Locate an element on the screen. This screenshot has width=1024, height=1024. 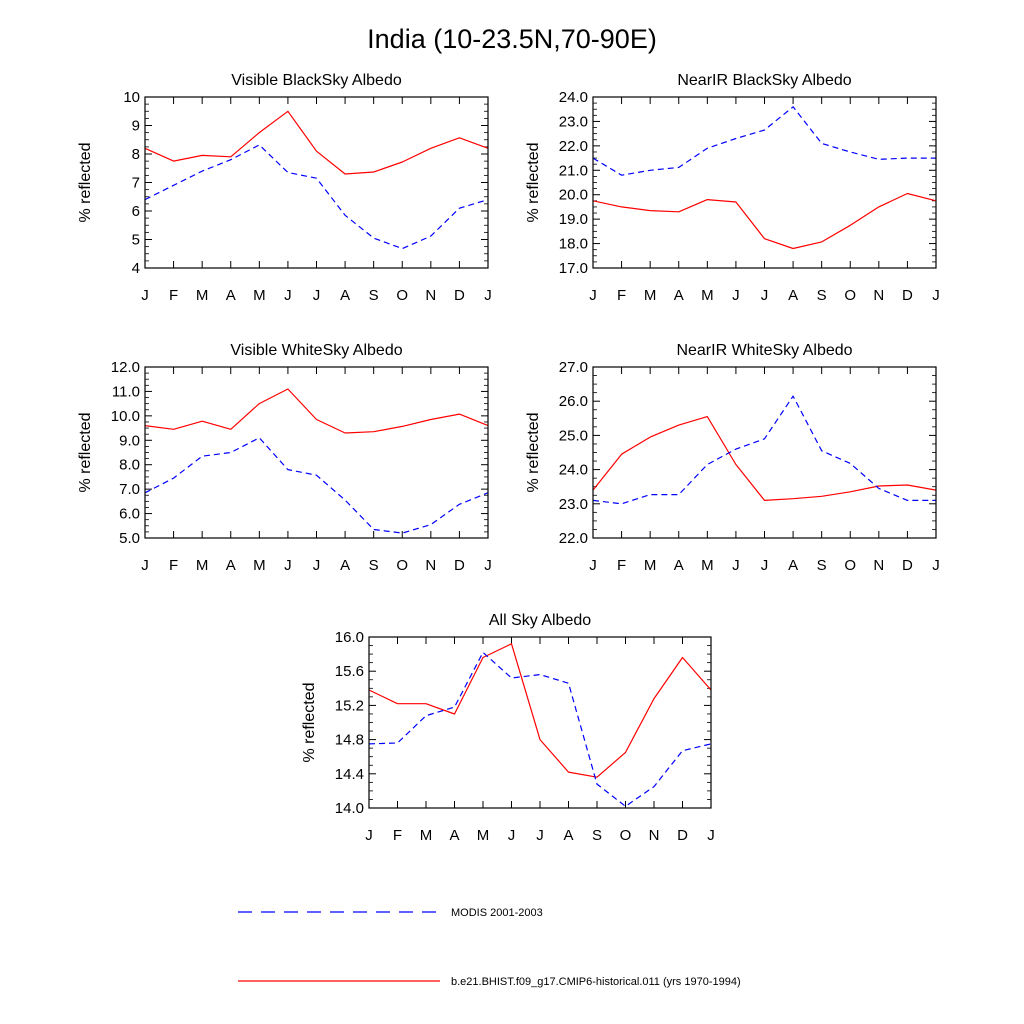
panel-title: NearIR BlackSky Albedo is located at coordinates (764, 80).